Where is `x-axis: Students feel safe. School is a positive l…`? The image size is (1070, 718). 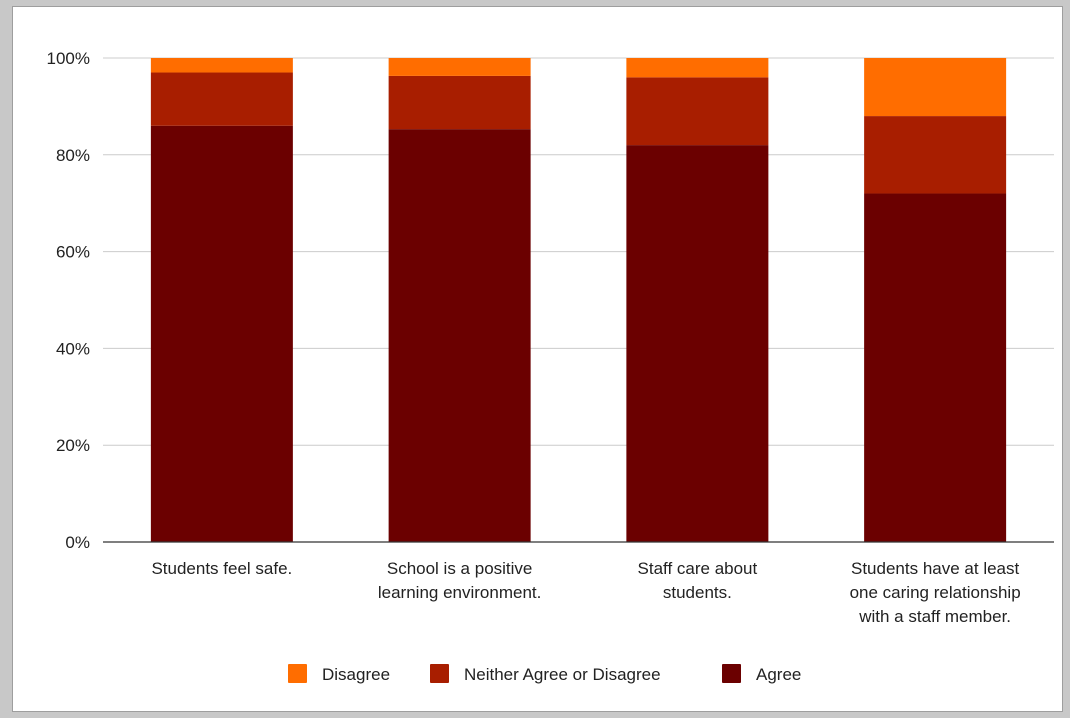
x-axis: Students feel safe. School is a positive l… is located at coordinates (578, 583).